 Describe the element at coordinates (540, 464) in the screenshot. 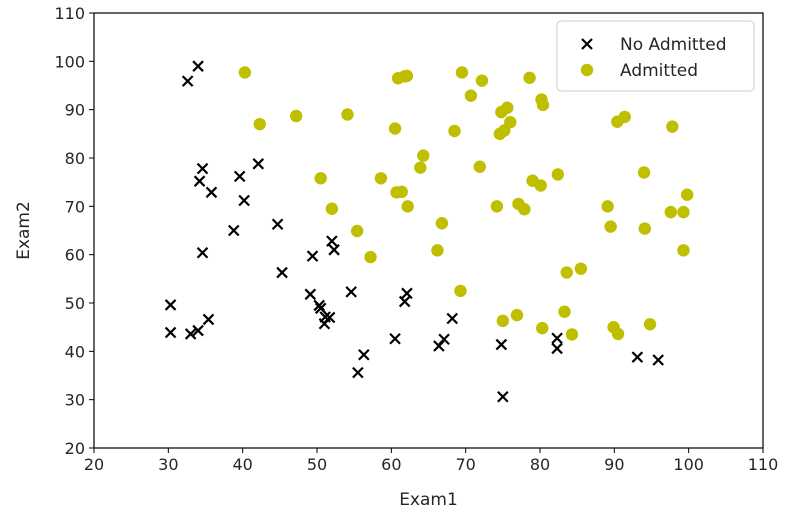

I see `x-tick-label: 80` at that location.